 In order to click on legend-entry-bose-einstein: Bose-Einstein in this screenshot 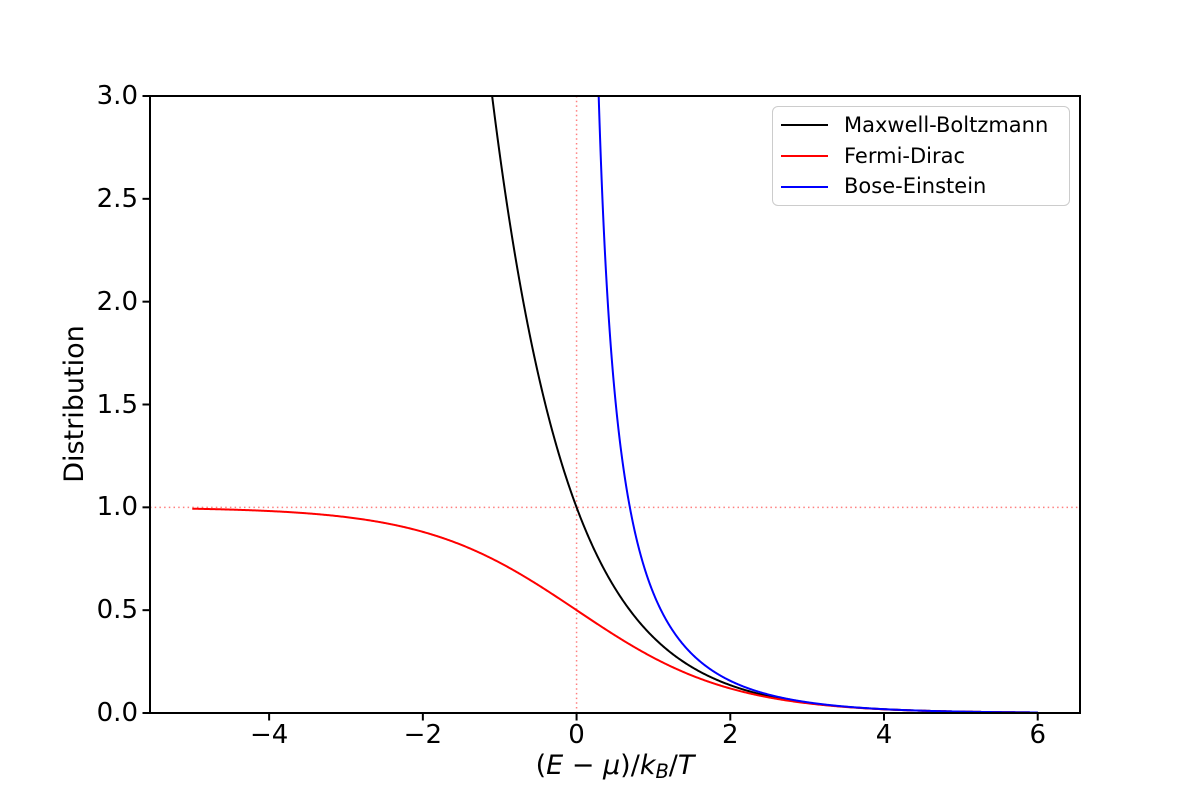, I will do `click(920, 186)`.